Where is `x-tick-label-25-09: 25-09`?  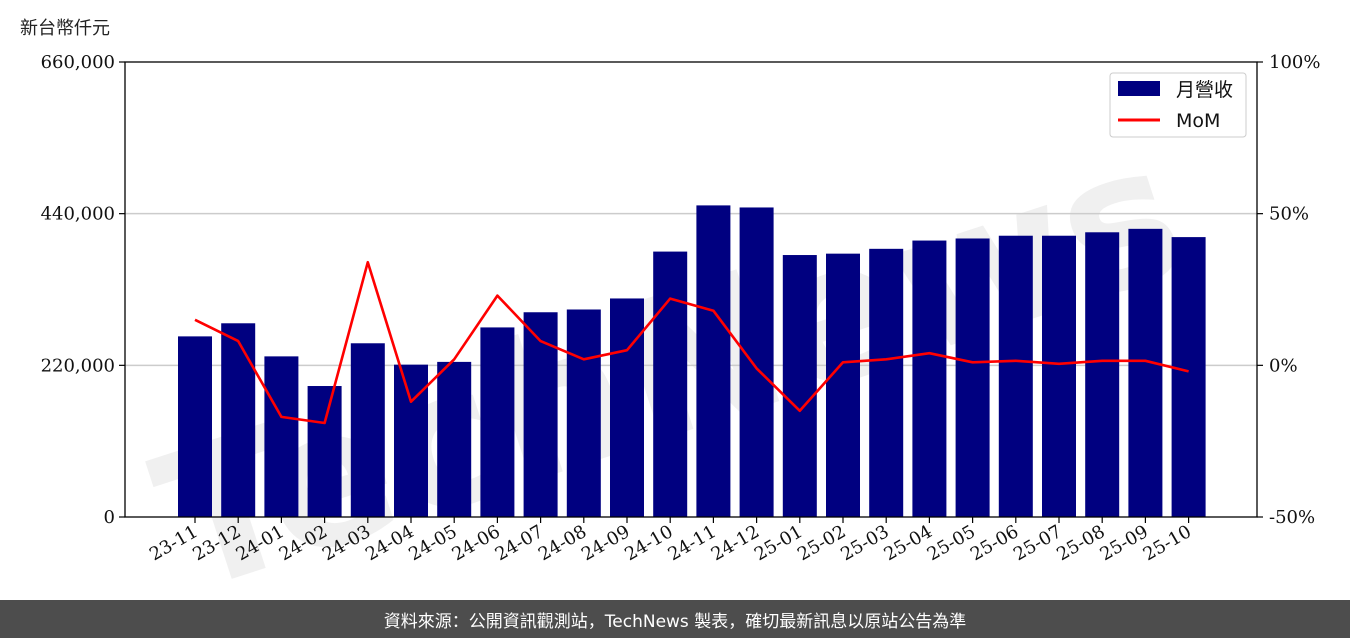 x-tick-label-25-09: 25-09 is located at coordinates (1123, 543).